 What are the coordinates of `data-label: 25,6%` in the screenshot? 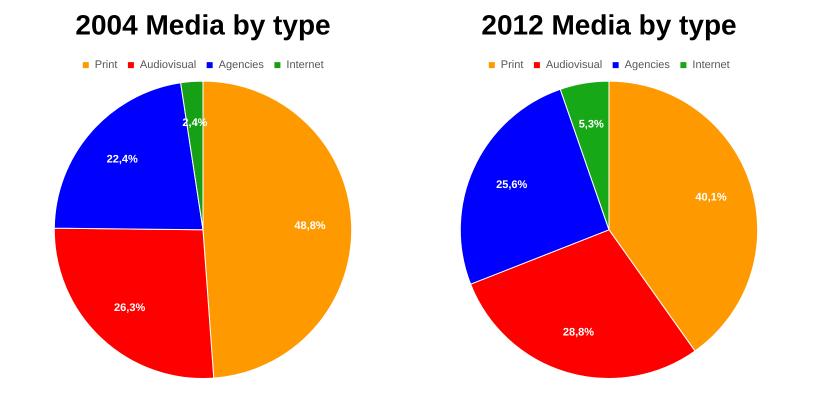 It's located at (512, 185).